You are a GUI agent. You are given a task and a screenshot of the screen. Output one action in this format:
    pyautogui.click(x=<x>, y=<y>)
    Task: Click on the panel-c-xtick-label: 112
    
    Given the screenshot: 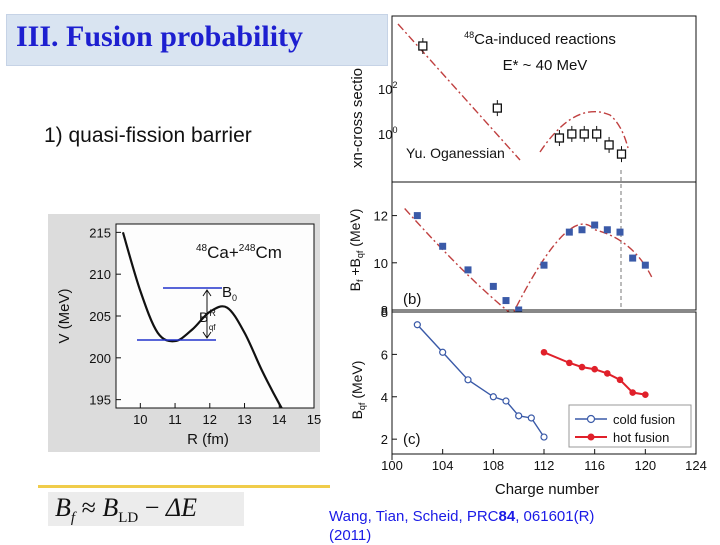 What is the action you would take?
    pyautogui.click(x=544, y=465)
    